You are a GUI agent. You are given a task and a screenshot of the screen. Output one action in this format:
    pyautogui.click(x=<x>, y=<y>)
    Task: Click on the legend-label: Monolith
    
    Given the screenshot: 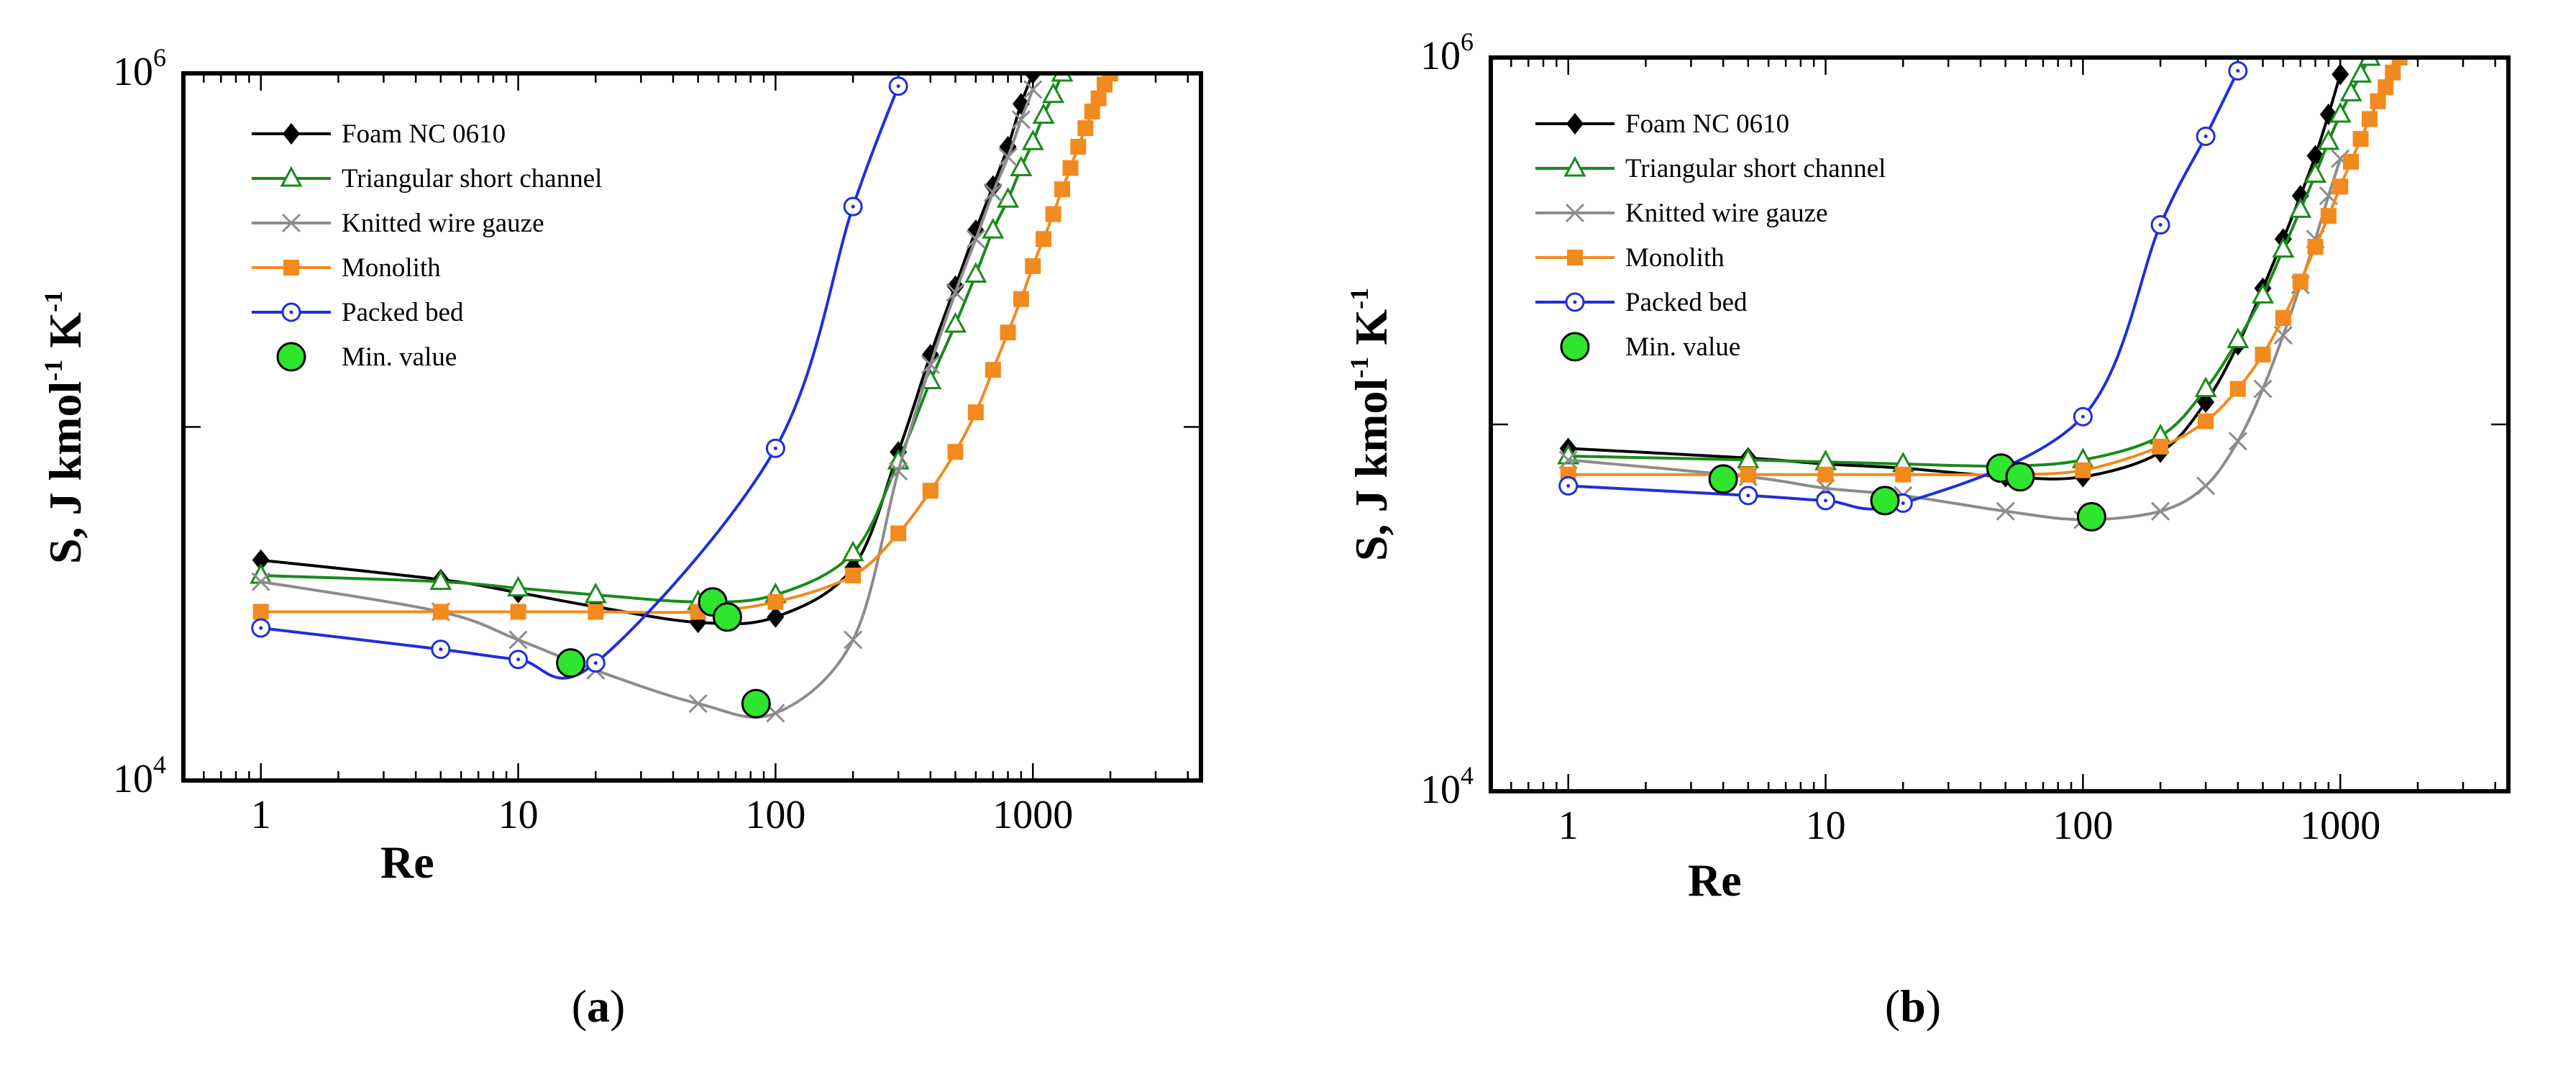 What is the action you would take?
    pyautogui.click(x=1675, y=258)
    